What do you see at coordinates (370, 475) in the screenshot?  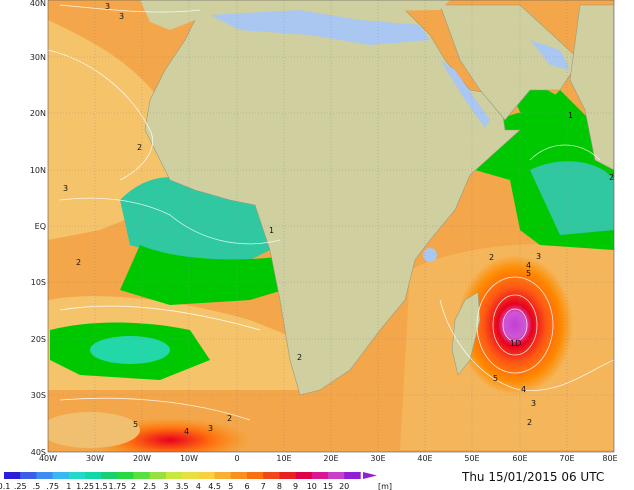 I see `legend-arrow-icon` at bounding box center [370, 475].